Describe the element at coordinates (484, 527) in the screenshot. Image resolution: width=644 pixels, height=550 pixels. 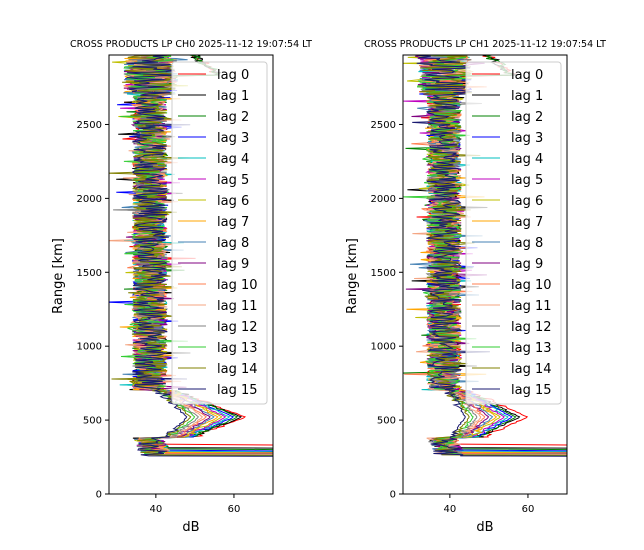
I see `x-axis-label-ch1: dB` at that location.